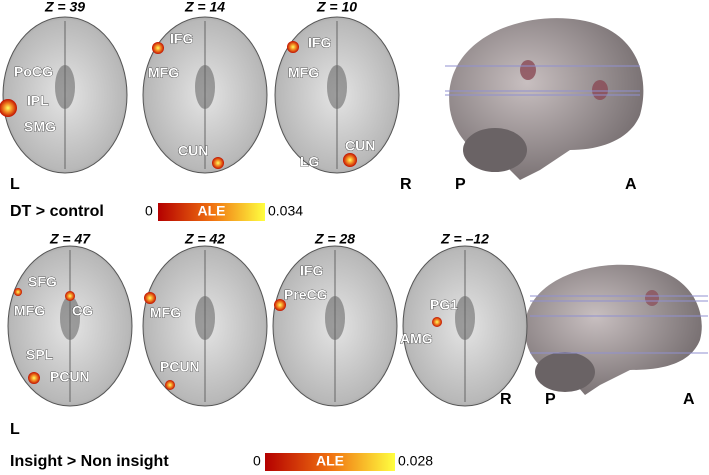 Image resolution: width=709 pixels, height=475 pixels. I want to click on region-label: PoCG, so click(33, 72).